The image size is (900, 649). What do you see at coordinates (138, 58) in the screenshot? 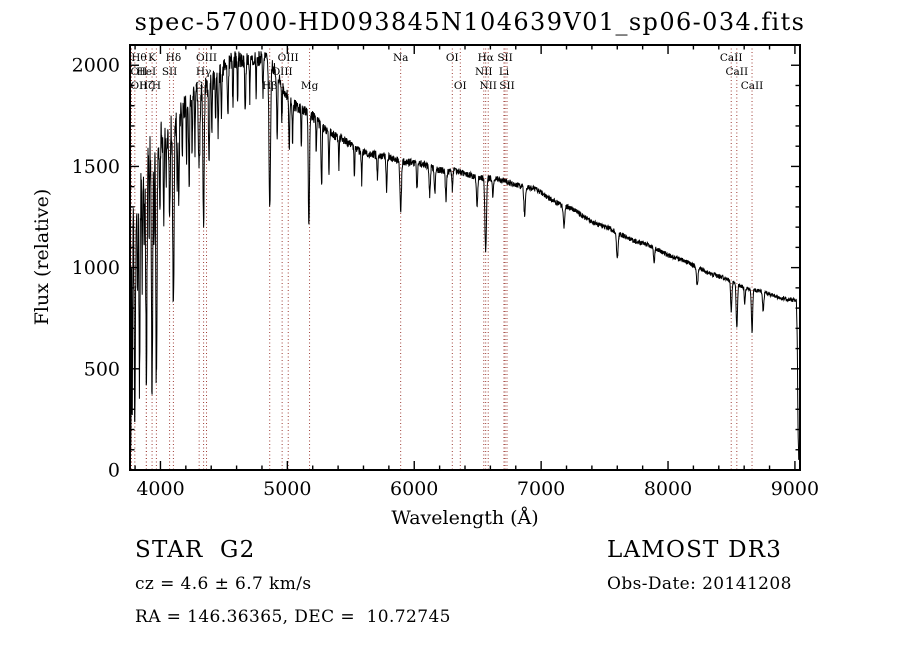
I see `line-label-Hθ: Hθ` at bounding box center [138, 58].